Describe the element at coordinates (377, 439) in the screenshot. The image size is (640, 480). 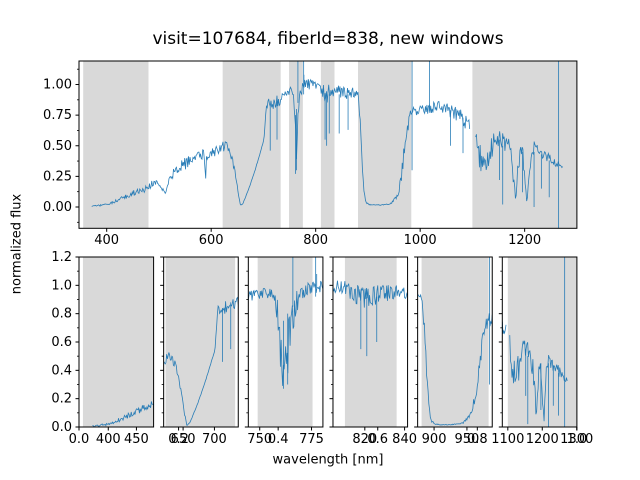
I see `outer-x-tick-label: 0.6` at that location.